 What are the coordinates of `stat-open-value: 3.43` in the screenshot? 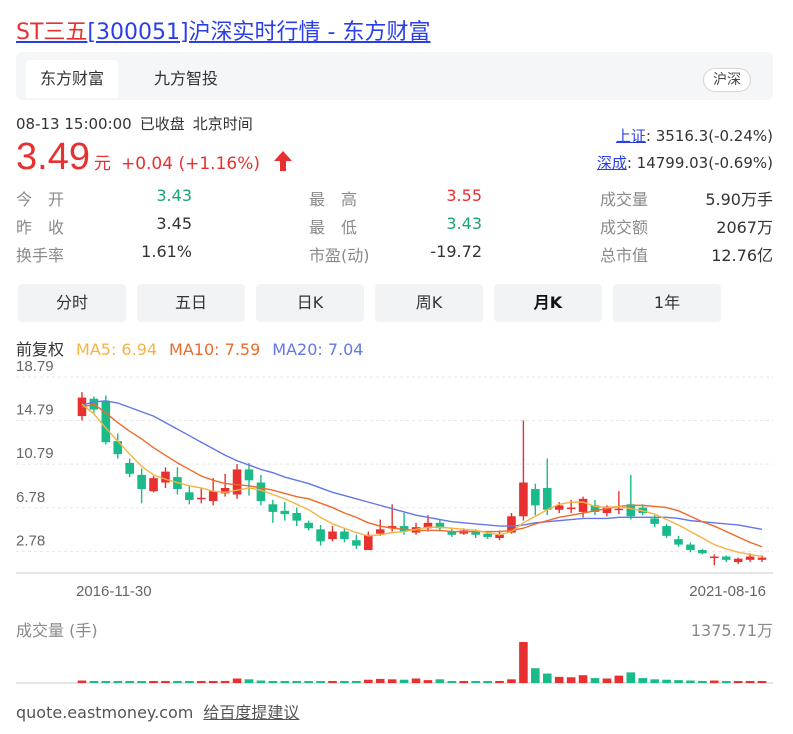 It's located at (174, 195).